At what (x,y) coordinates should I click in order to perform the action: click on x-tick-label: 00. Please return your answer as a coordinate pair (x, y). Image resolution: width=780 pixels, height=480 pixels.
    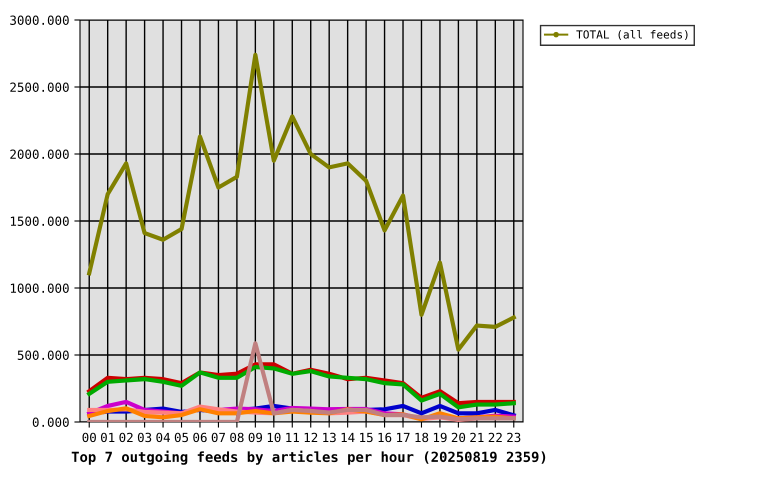
    Looking at the image, I should click on (89, 437).